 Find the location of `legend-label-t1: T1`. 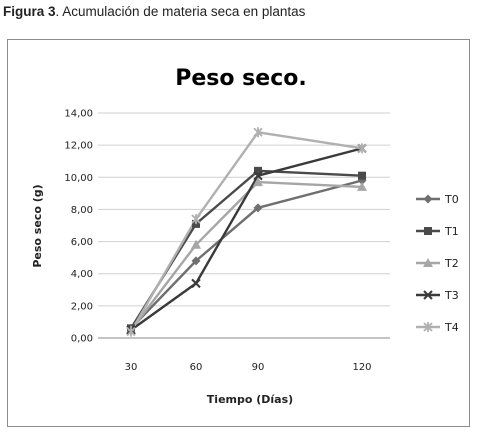

legend-label-t1: T1 is located at coordinates (451, 231).